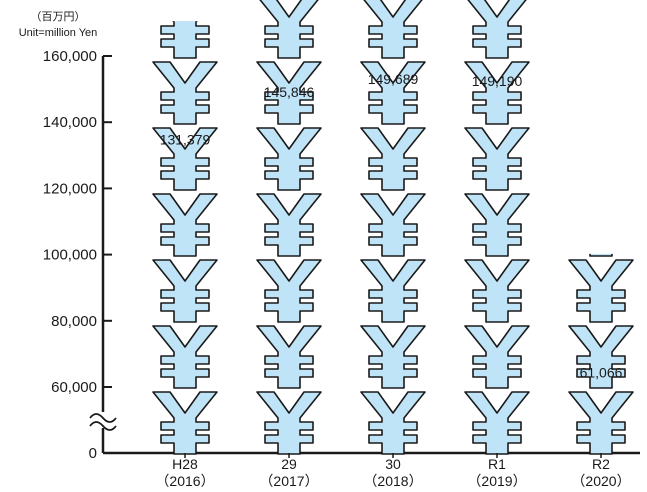  What do you see at coordinates (288, 481) in the screenshot?
I see `x-tick-sublabel: （2017）` at bounding box center [288, 481].